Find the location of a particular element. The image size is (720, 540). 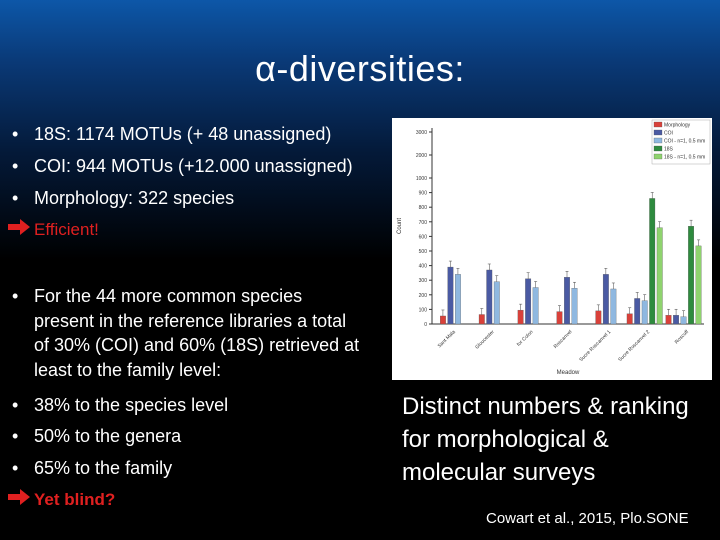

x-tick-label: Gloucester is located at coordinates (485, 340).